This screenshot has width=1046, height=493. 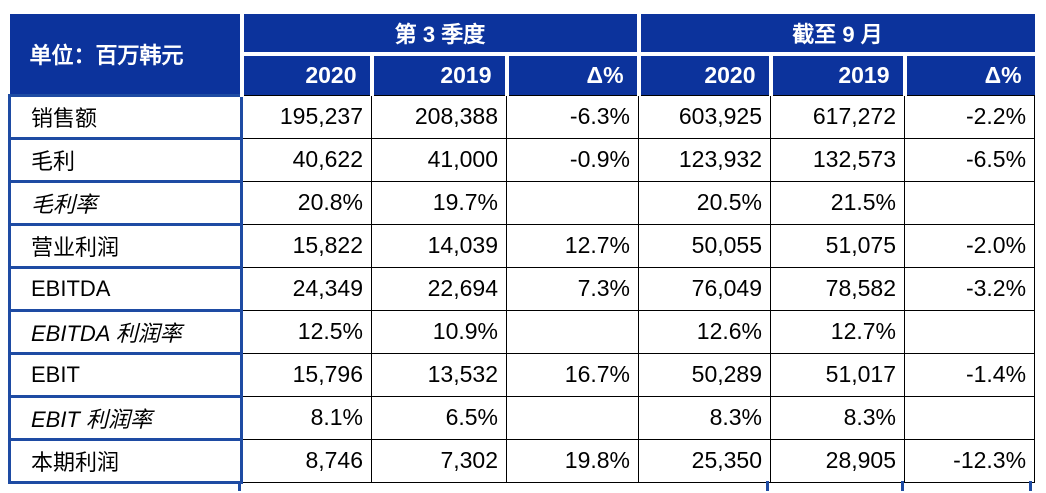 What do you see at coordinates (970, 245) in the screenshot?
I see `table-cell: -2.0%` at bounding box center [970, 245].